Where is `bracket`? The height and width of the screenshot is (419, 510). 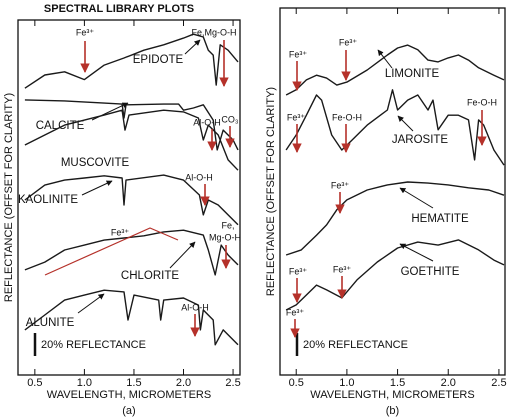 bracket is located at coordinates (111, 251).